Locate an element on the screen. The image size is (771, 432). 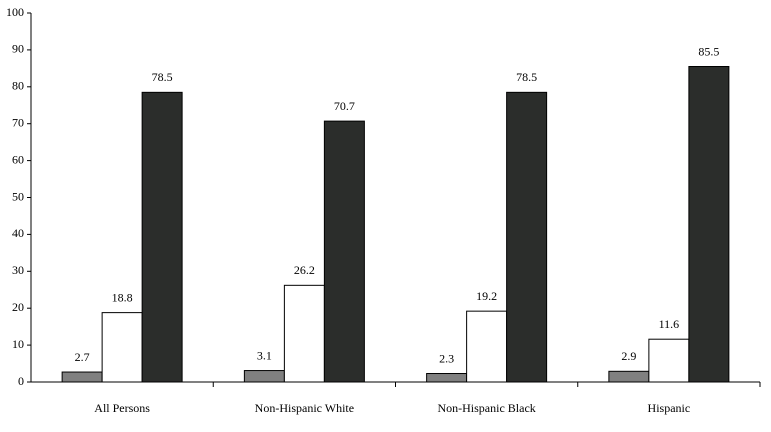
y-tick-label: 100 is located at coordinates (15, 12).